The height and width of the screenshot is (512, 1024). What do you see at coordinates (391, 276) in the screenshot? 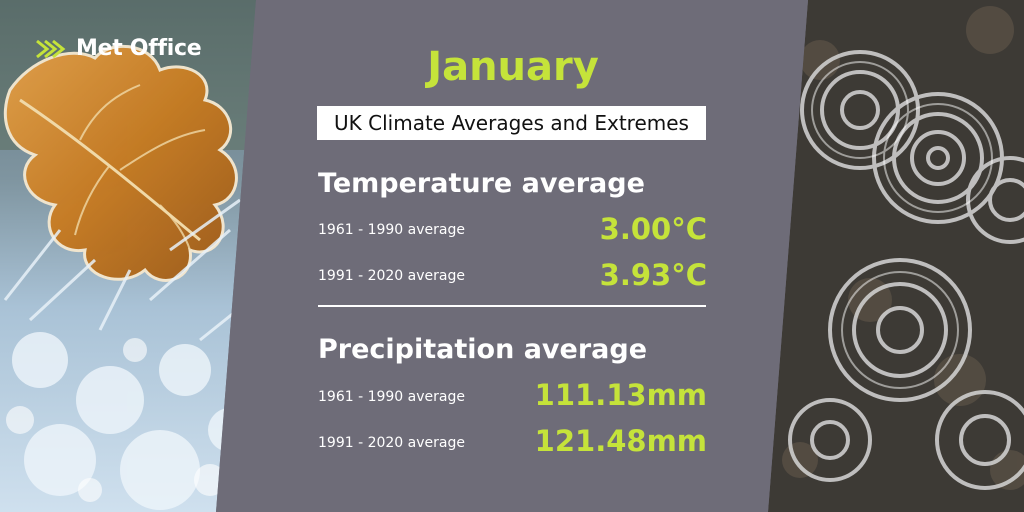
I see `temperature-row-2-label: 1991 - 2020 average` at bounding box center [391, 276].